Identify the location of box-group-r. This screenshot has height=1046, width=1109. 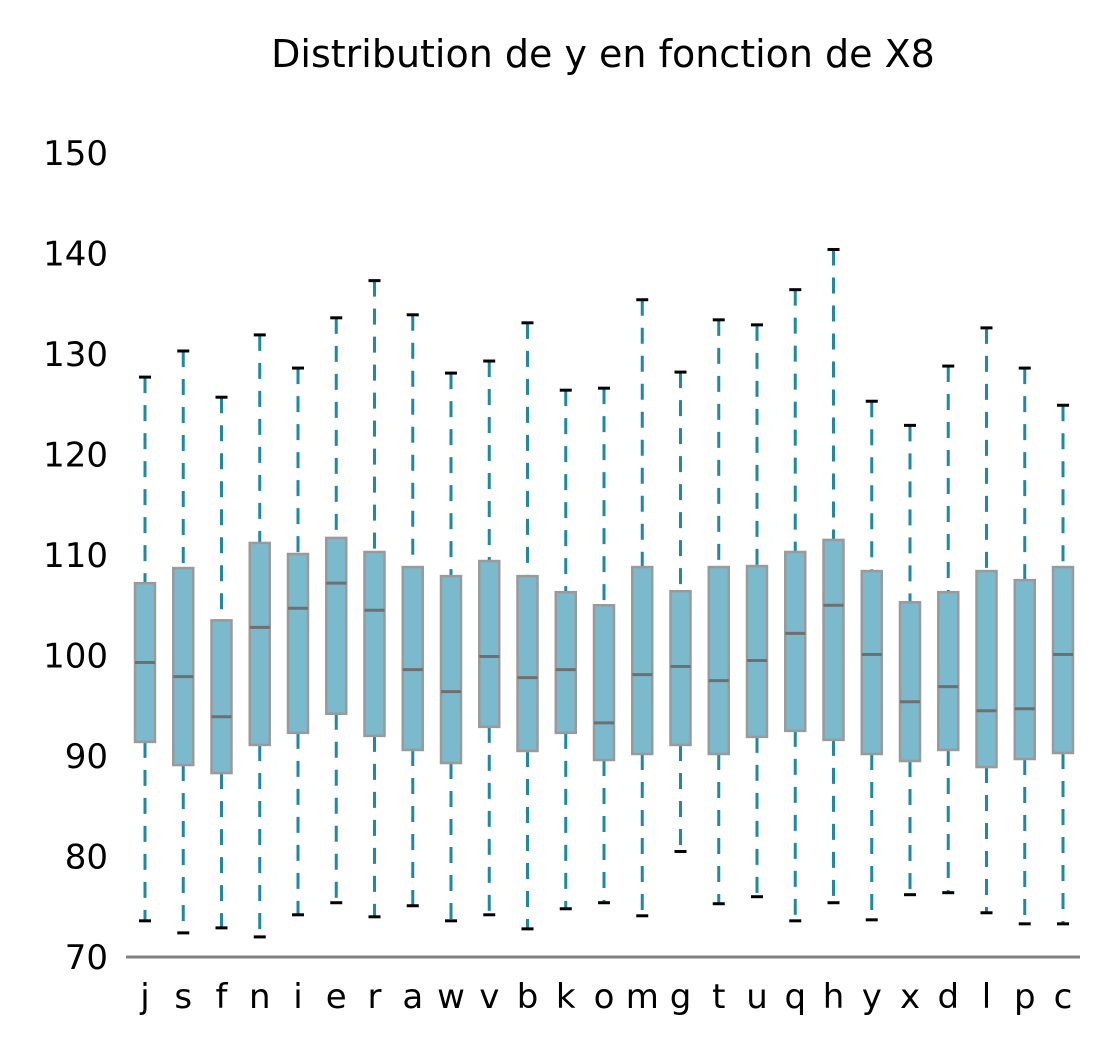
(374, 599).